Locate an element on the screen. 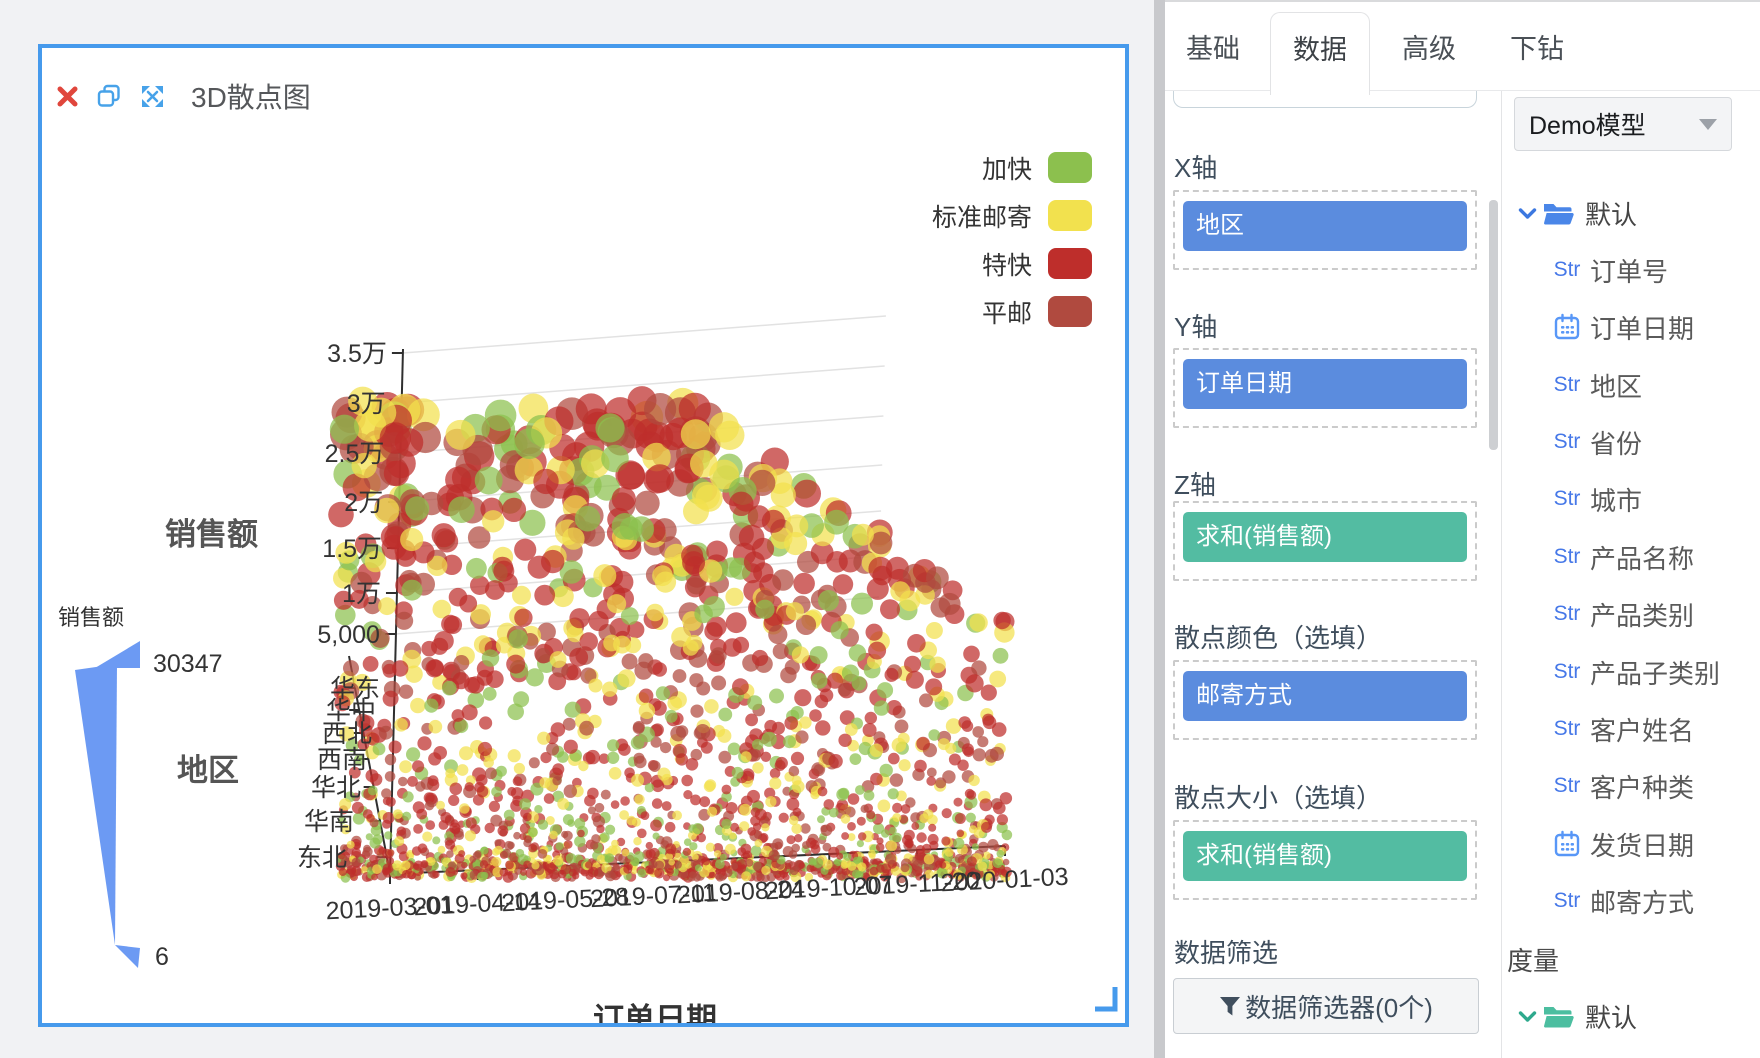 This screenshot has height=1058, width=1760. svg-text: 2019-05-28 is located at coordinates (565, 900).